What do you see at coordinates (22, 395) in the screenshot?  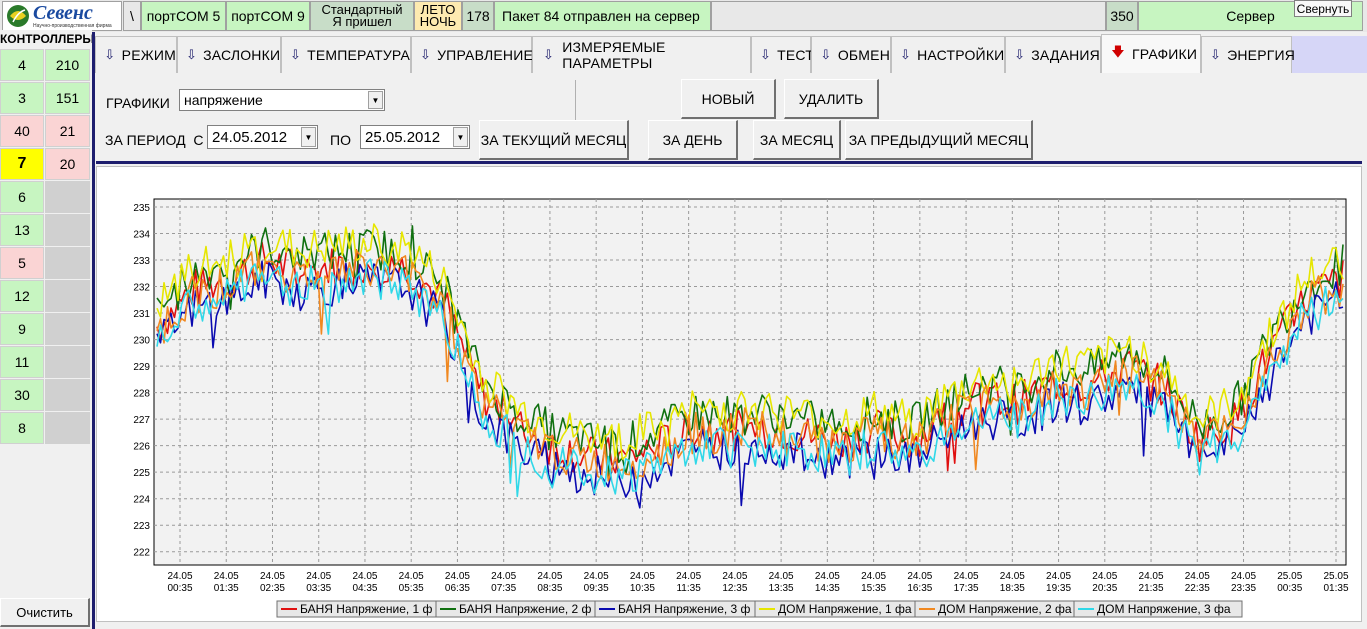 I see `controller-id: 30` at bounding box center [22, 395].